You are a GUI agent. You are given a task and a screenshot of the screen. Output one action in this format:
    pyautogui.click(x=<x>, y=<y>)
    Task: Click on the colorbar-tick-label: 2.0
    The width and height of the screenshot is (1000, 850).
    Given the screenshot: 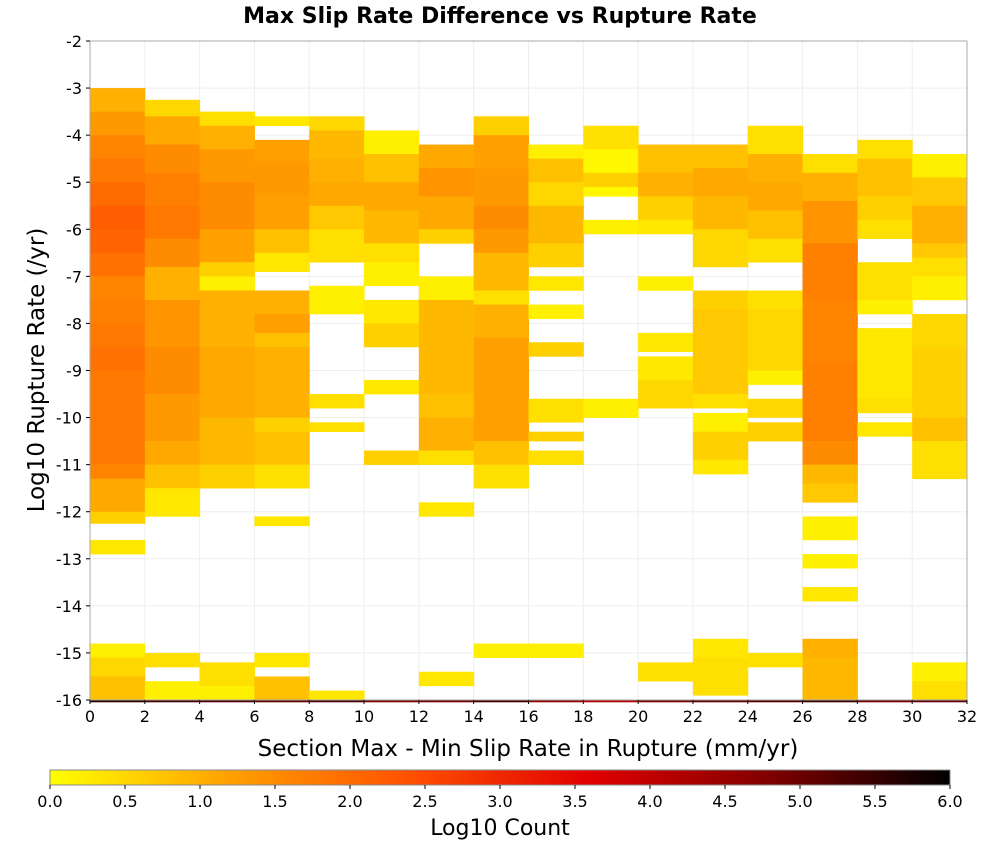 What is the action you would take?
    pyautogui.click(x=349, y=801)
    